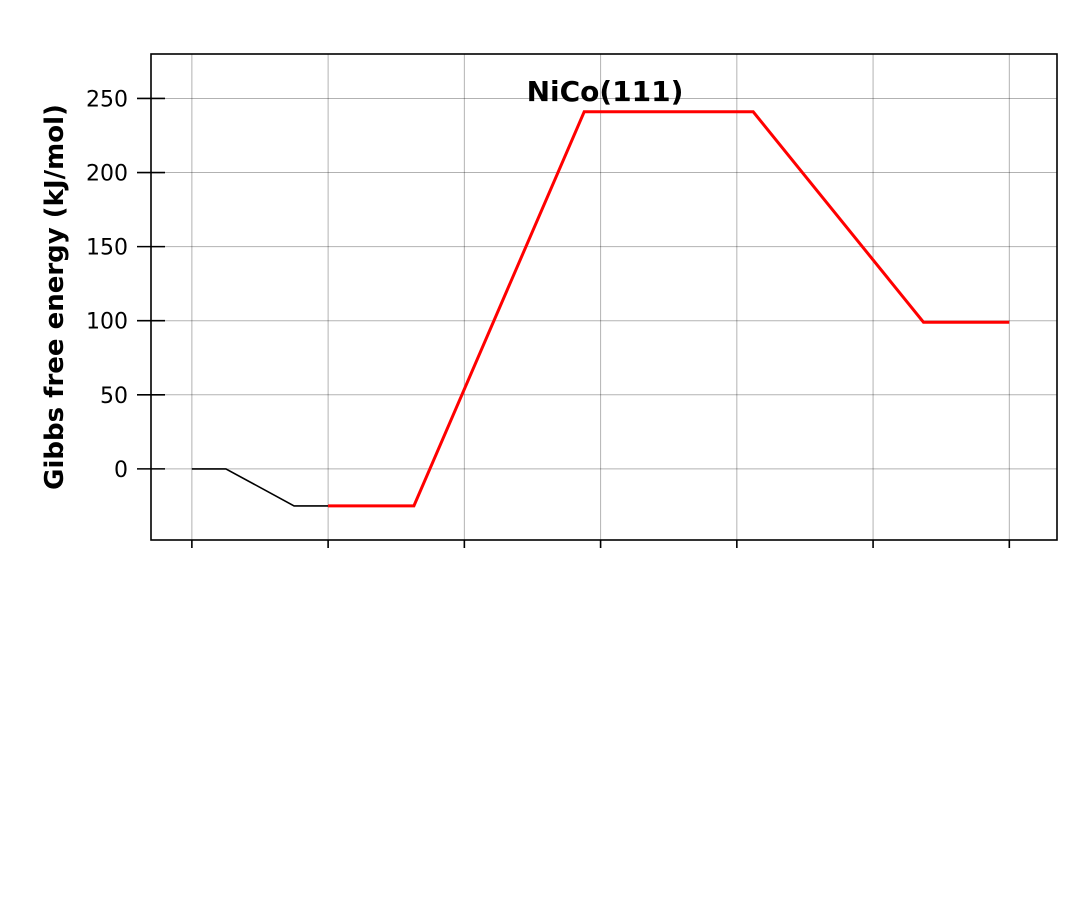 The width and height of the screenshot is (1080, 900). Describe the element at coordinates (107, 248) in the screenshot. I see `y-tick-label: 150` at that location.